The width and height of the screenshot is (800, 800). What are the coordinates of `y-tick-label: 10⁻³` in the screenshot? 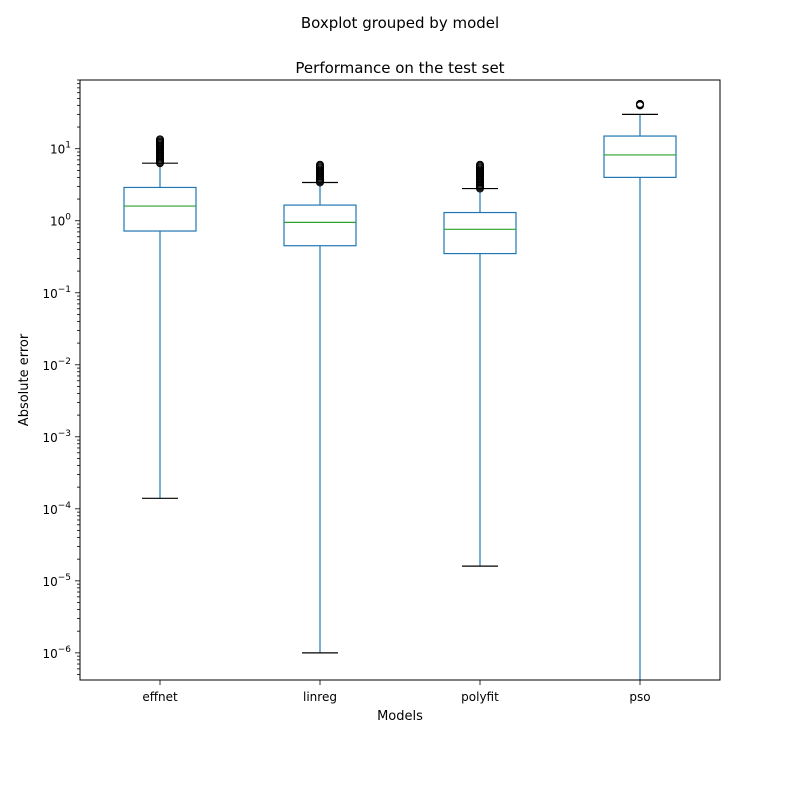 It's located at (56, 437).